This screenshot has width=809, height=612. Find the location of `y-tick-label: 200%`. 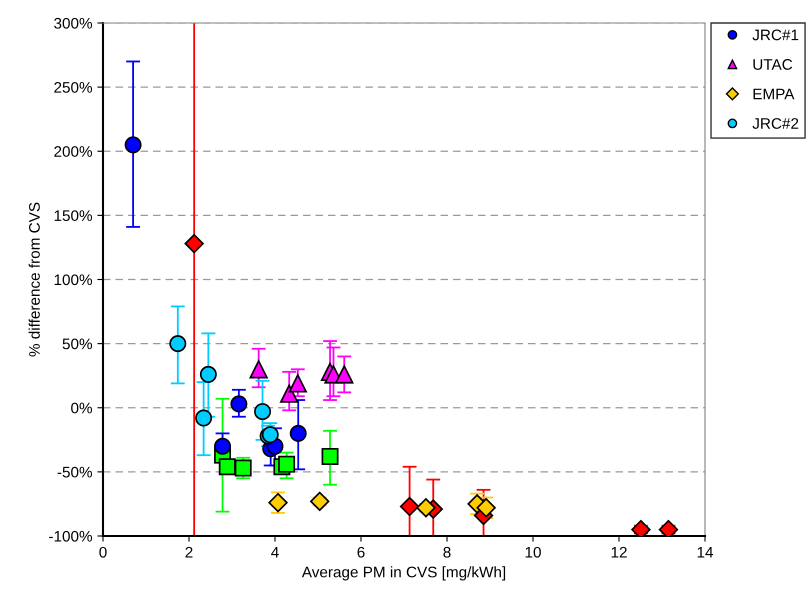

y-tick-label: 200% is located at coordinates (73, 151).